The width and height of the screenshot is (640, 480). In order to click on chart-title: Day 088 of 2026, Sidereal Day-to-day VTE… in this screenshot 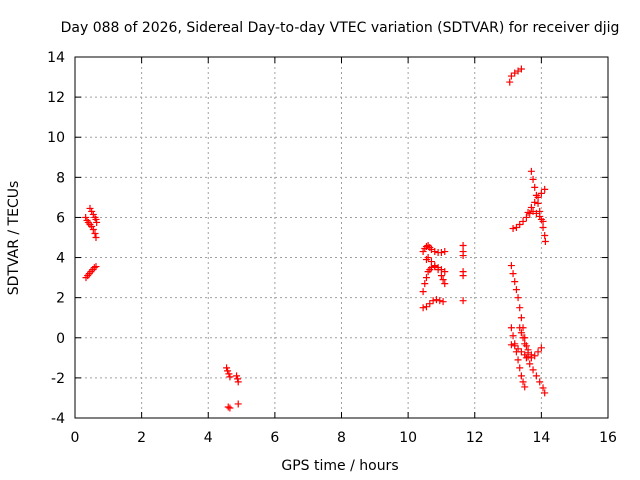, I will do `click(340, 28)`.